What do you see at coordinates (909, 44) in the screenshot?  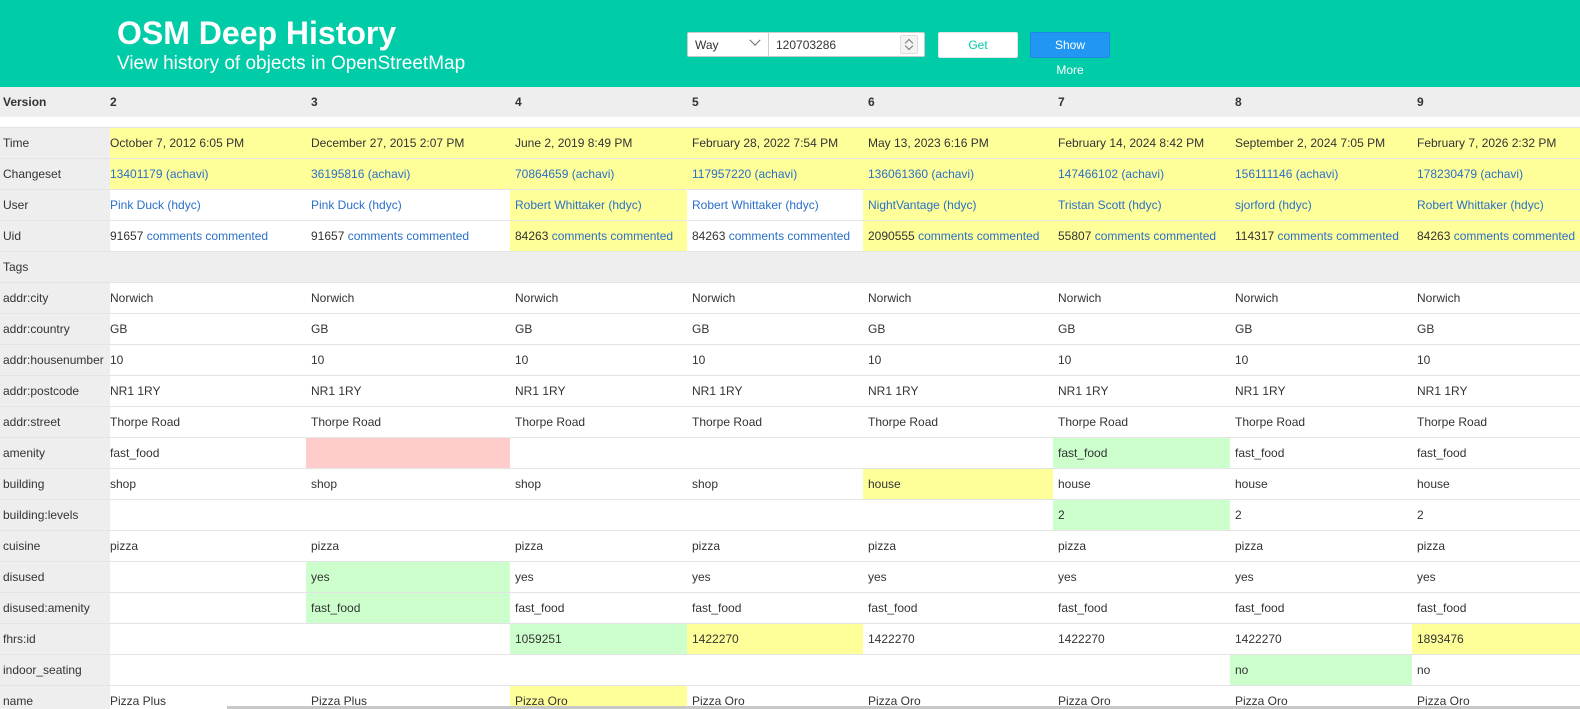 I see `id-stepper` at bounding box center [909, 44].